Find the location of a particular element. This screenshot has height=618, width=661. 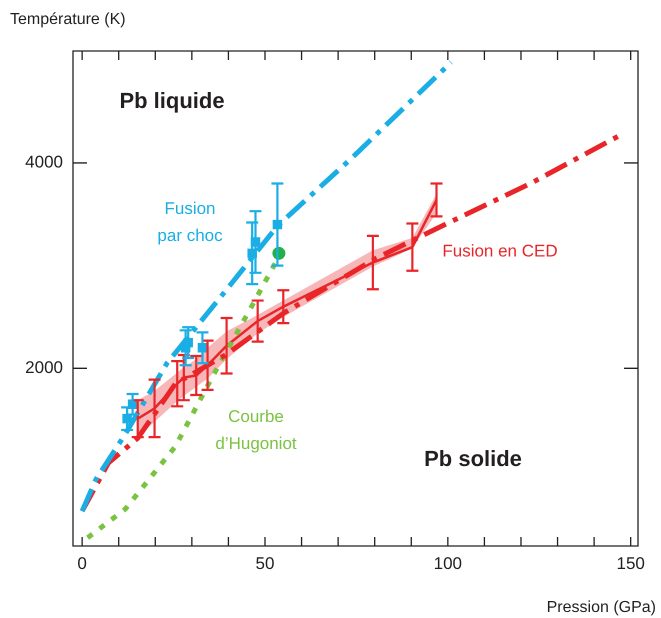

x-tick-label: 150 is located at coordinates (630, 563).